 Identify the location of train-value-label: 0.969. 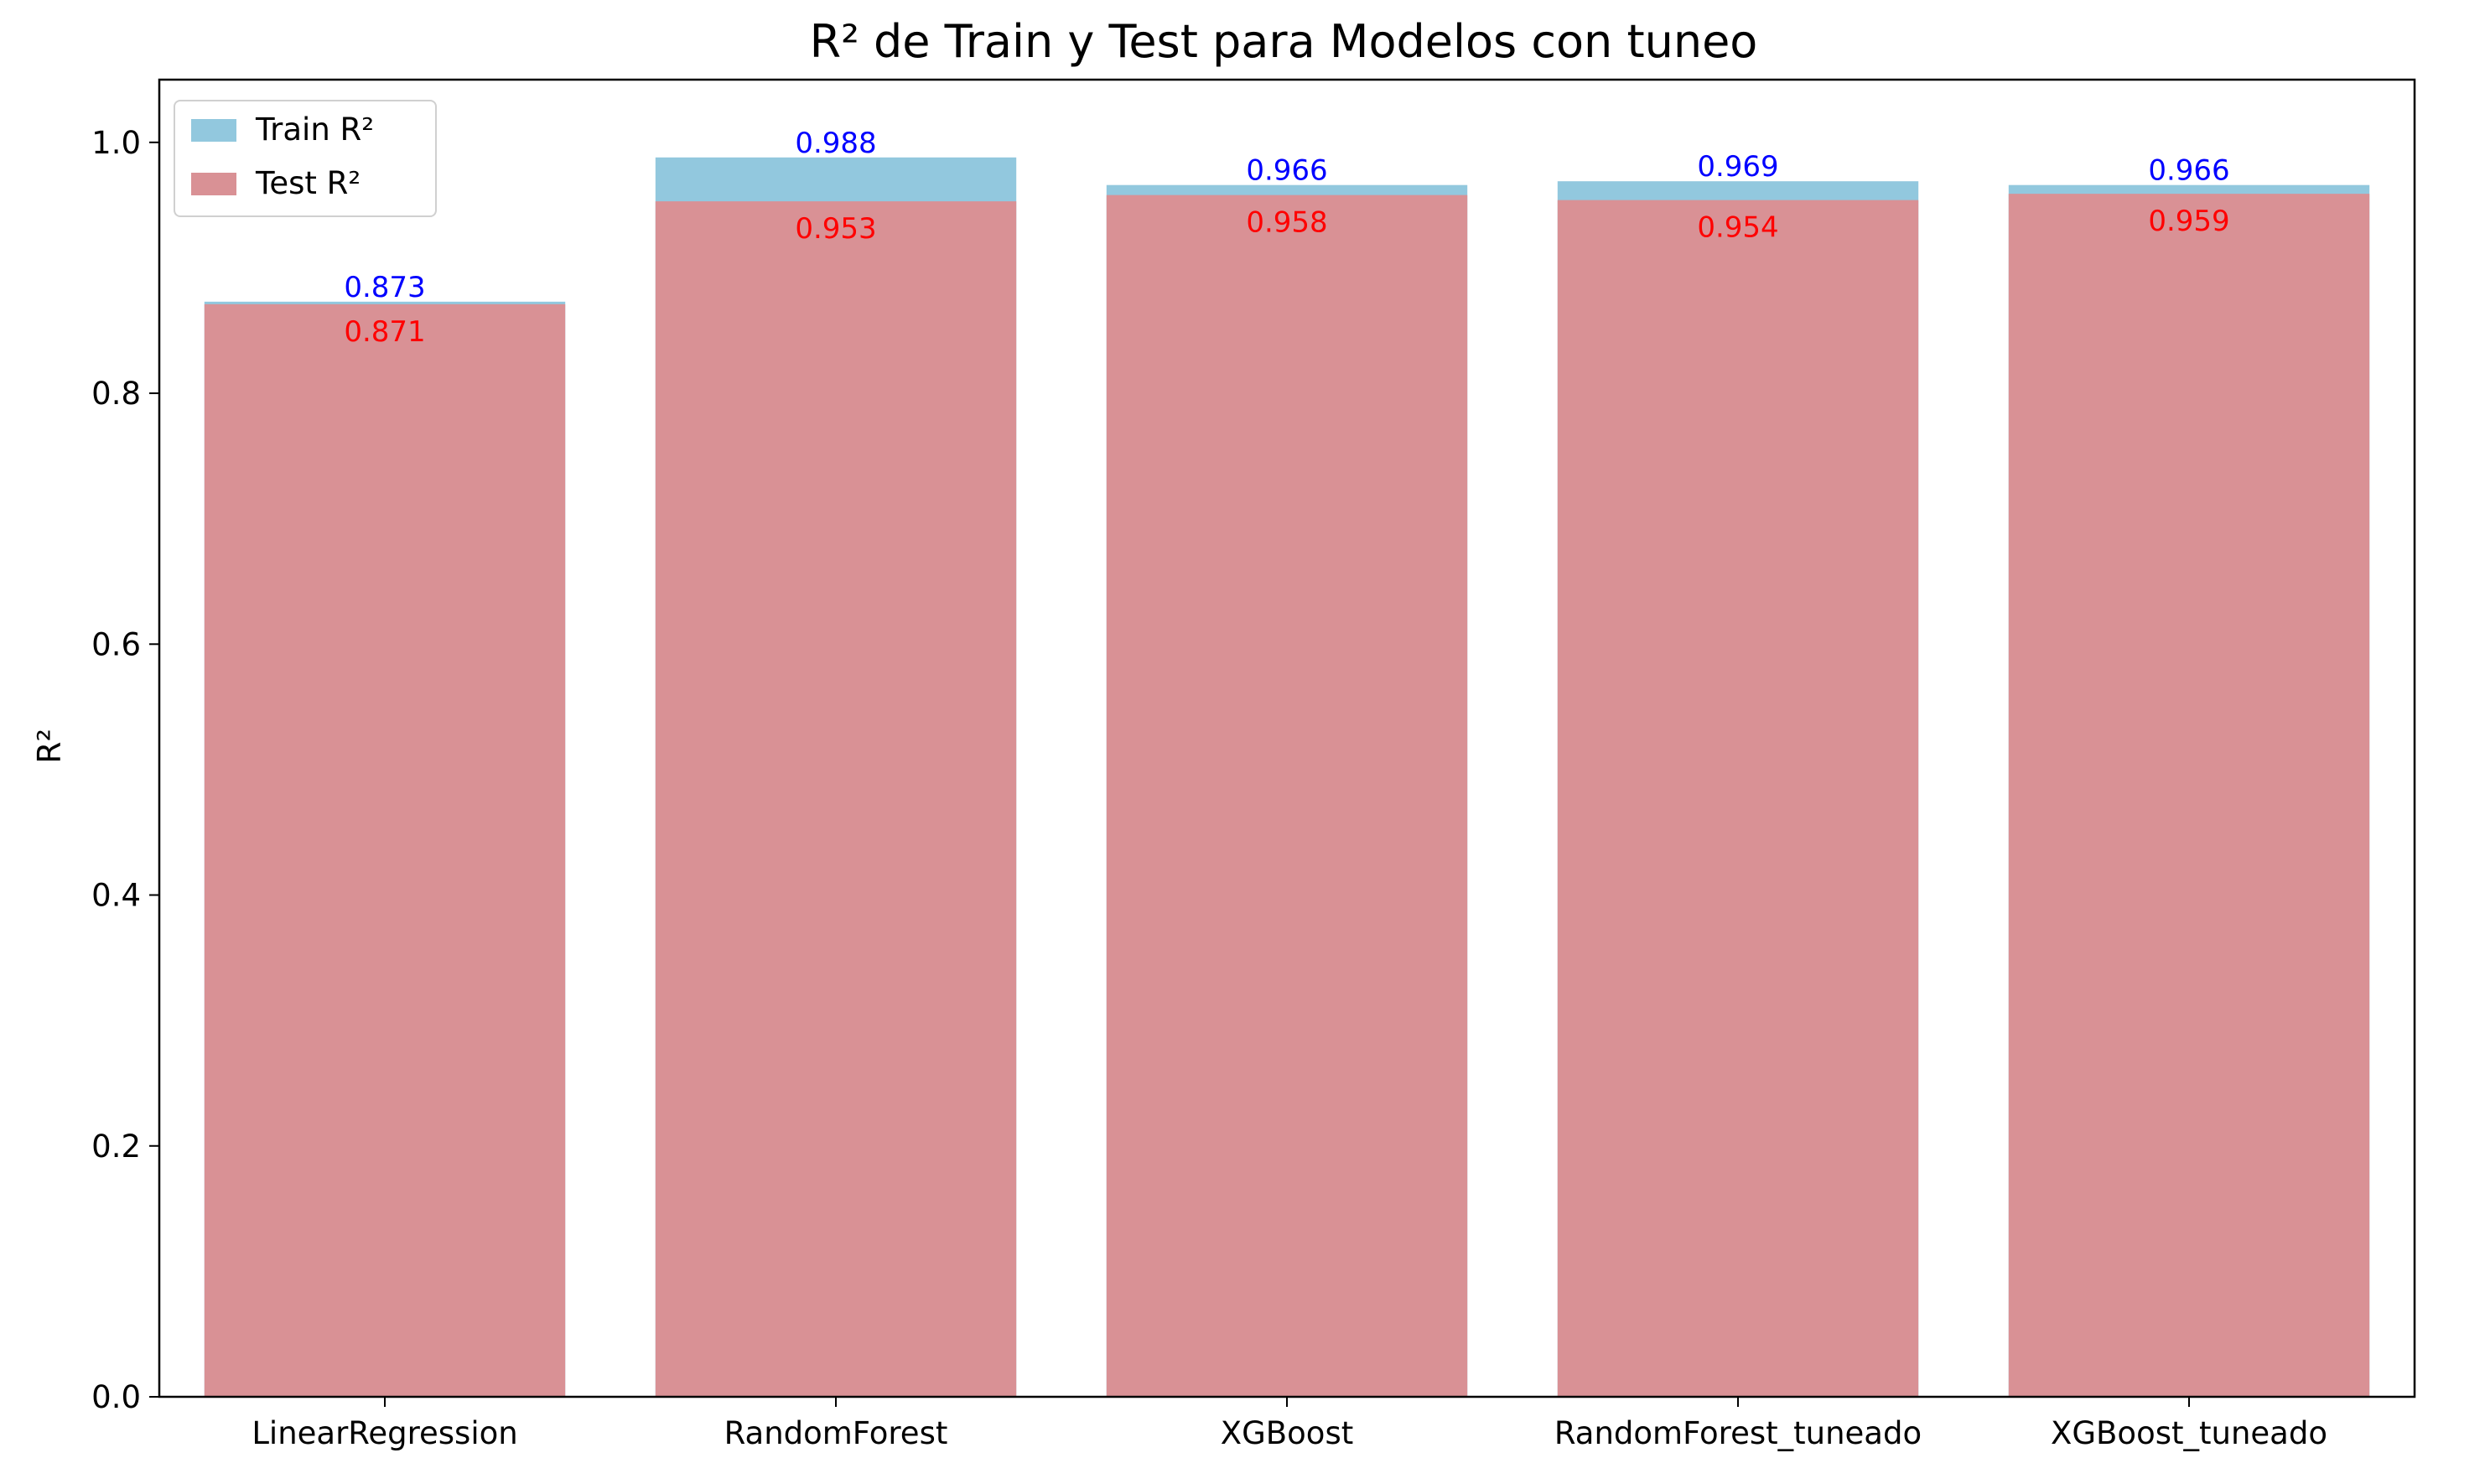
(1737, 167).